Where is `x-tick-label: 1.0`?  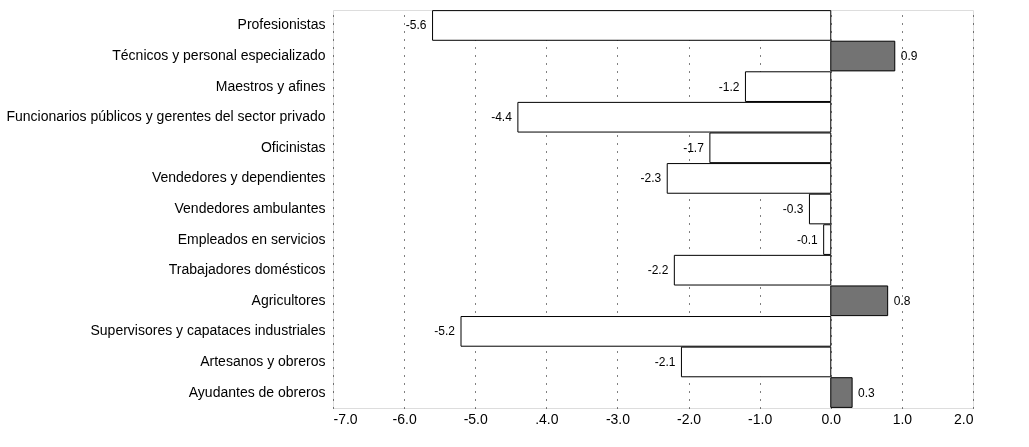
x-tick-label: 1.0 is located at coordinates (902, 418).